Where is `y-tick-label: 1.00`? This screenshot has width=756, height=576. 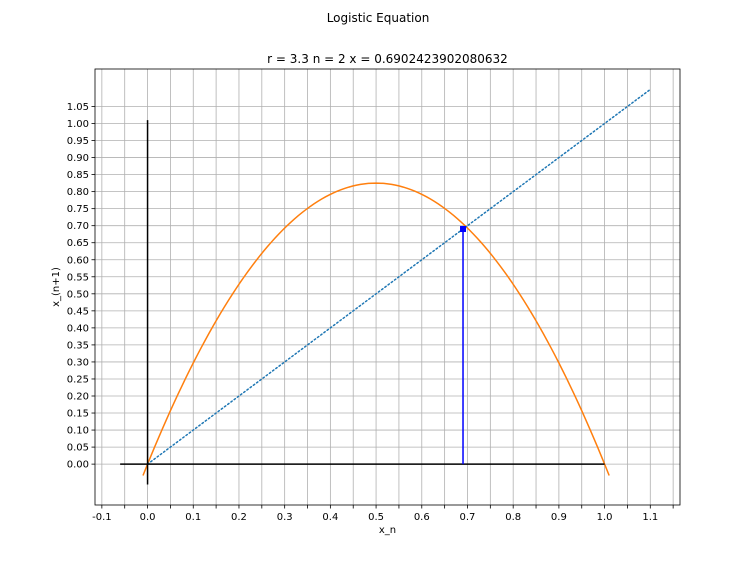 y-tick-label: 1.00 is located at coordinates (78, 124).